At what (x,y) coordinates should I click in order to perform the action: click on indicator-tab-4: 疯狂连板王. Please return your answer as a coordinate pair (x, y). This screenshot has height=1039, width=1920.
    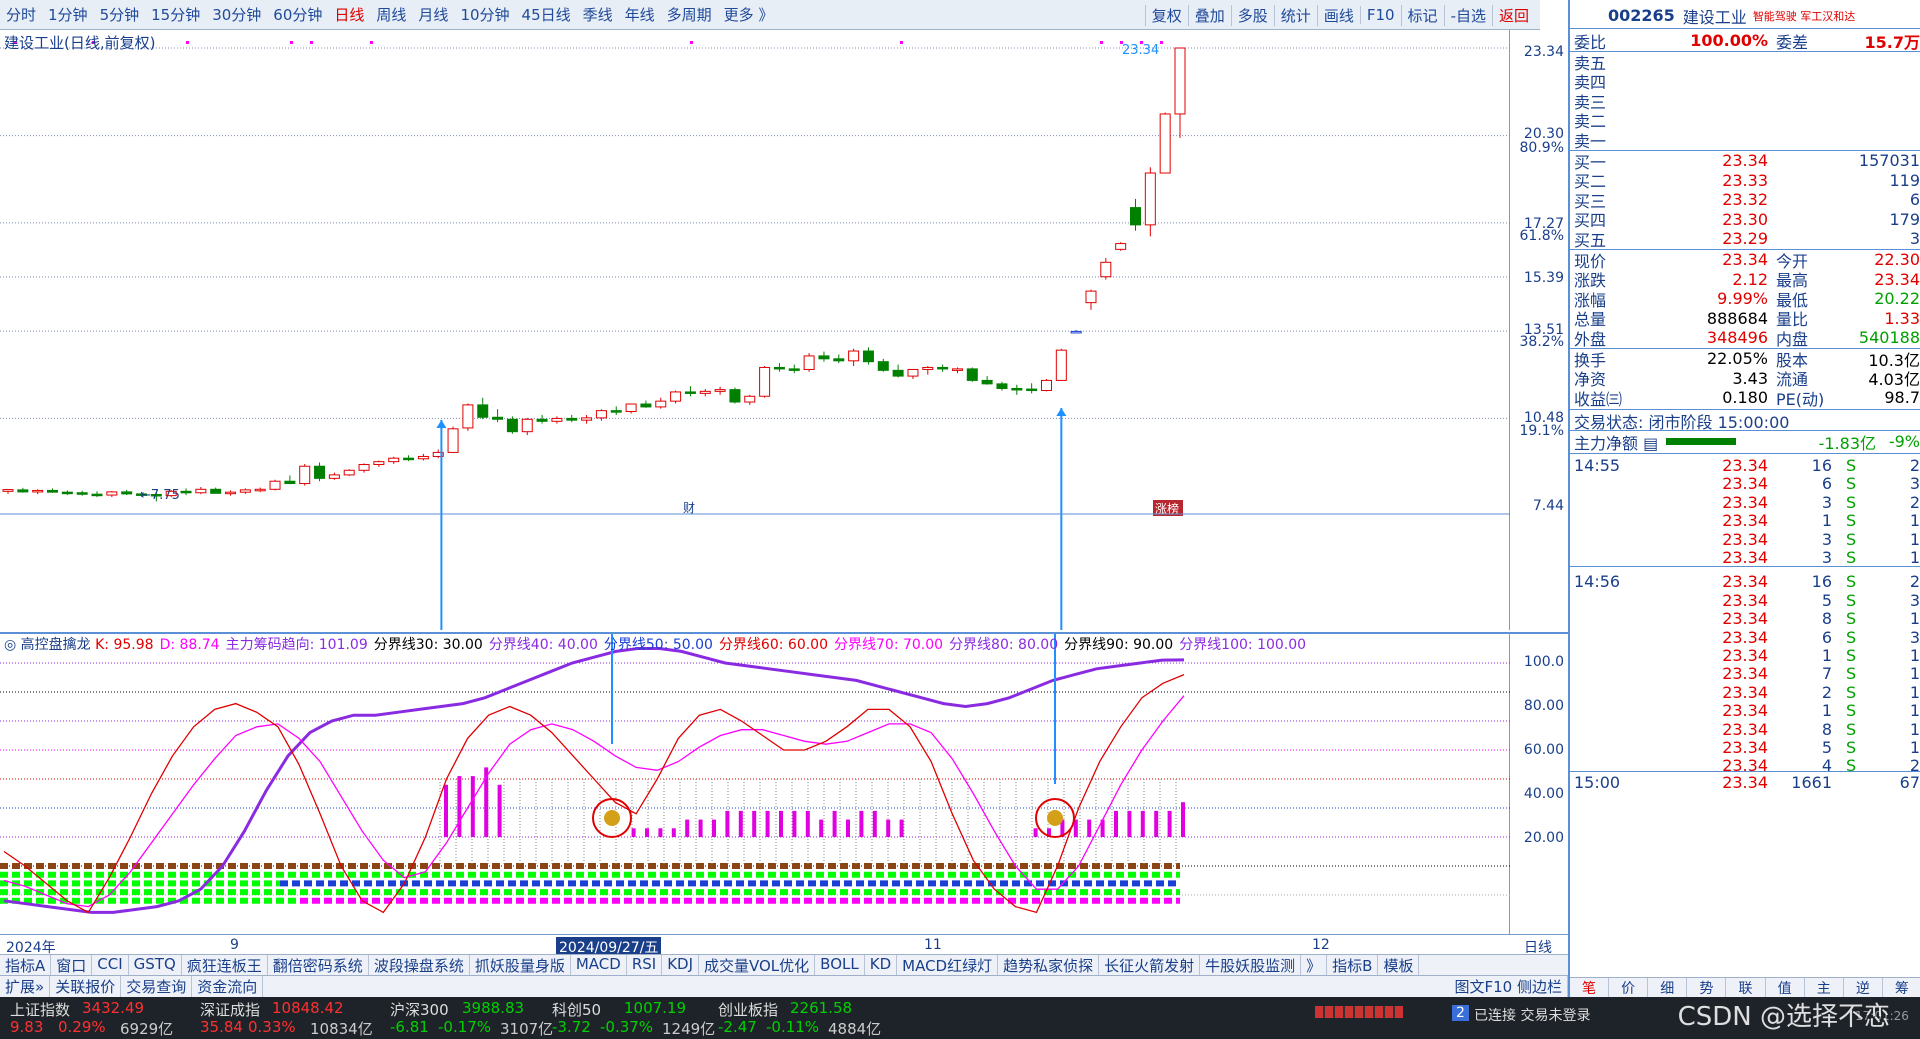
    Looking at the image, I should click on (225, 965).